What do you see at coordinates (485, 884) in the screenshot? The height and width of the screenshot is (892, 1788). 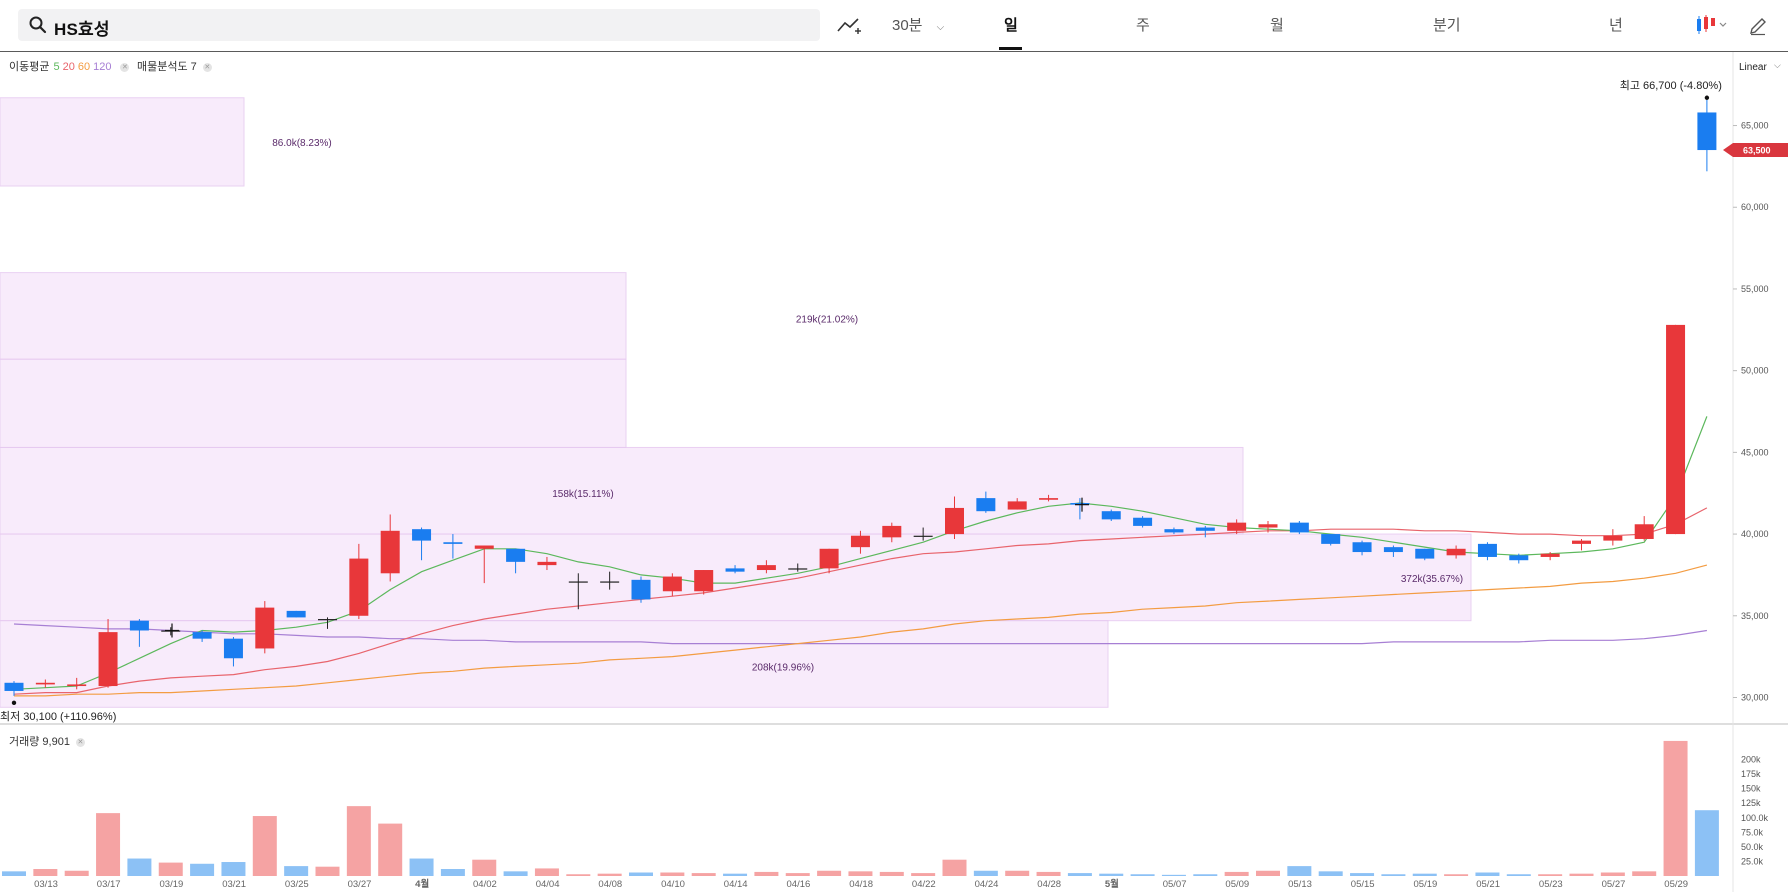 I see `x-axis-label: 04/02` at bounding box center [485, 884].